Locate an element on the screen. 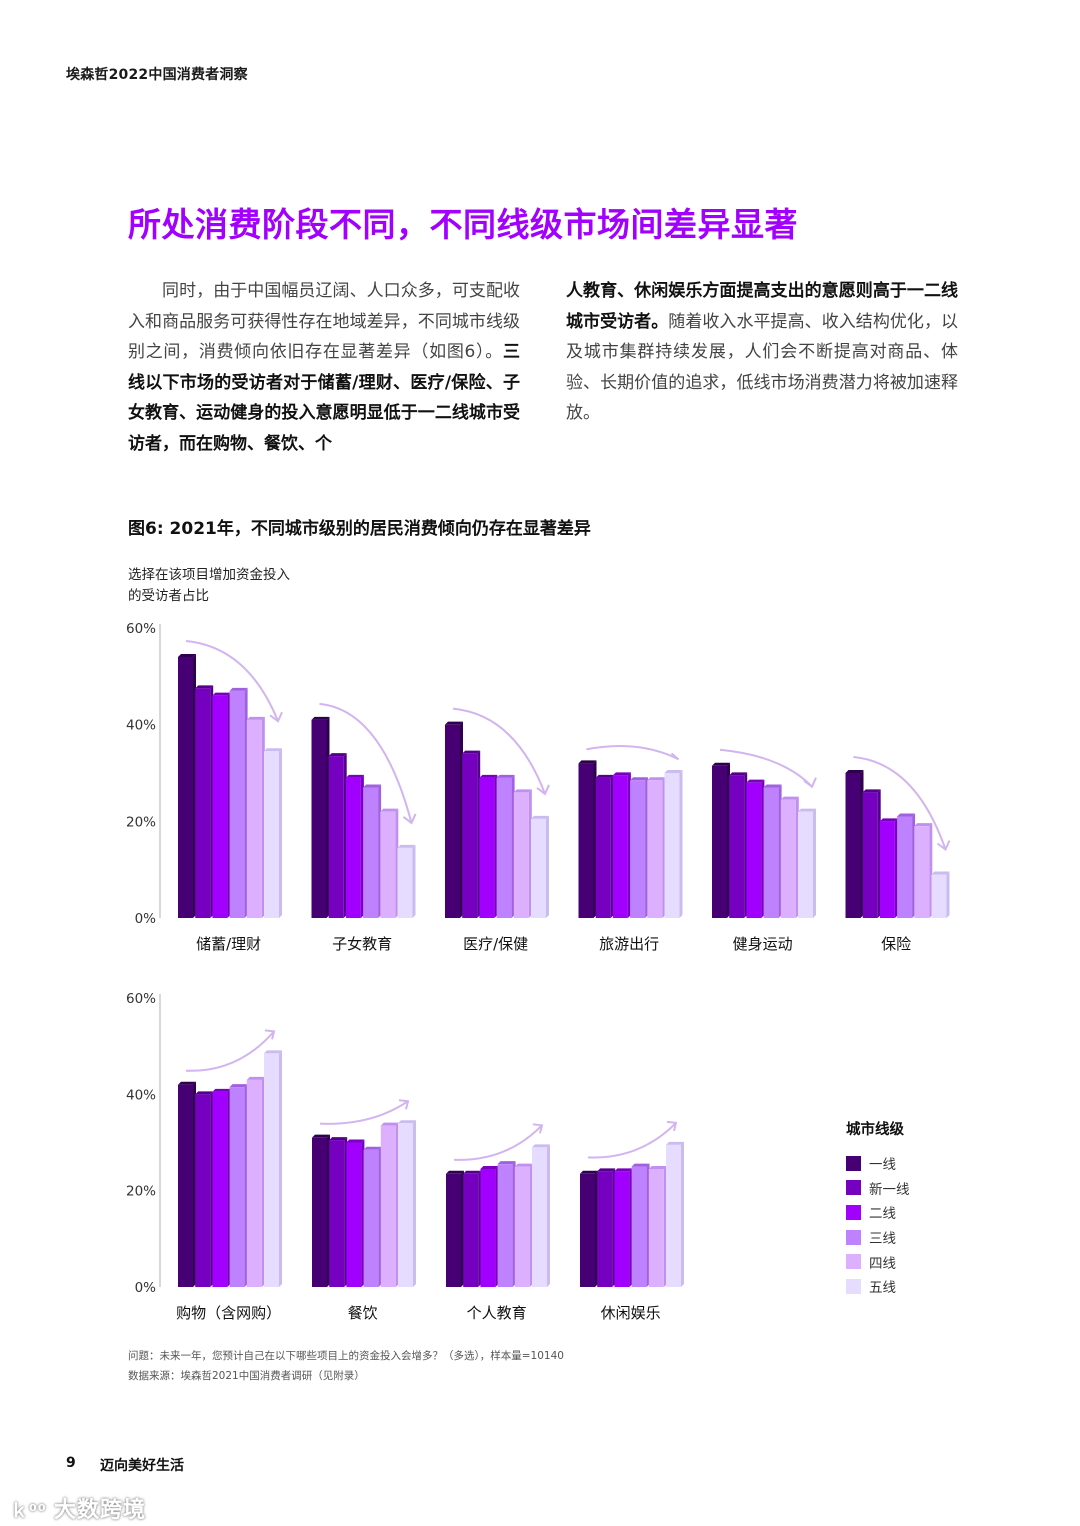 This screenshot has width=1080, height=1526. legend-item: 二线 is located at coordinates (878, 1212).